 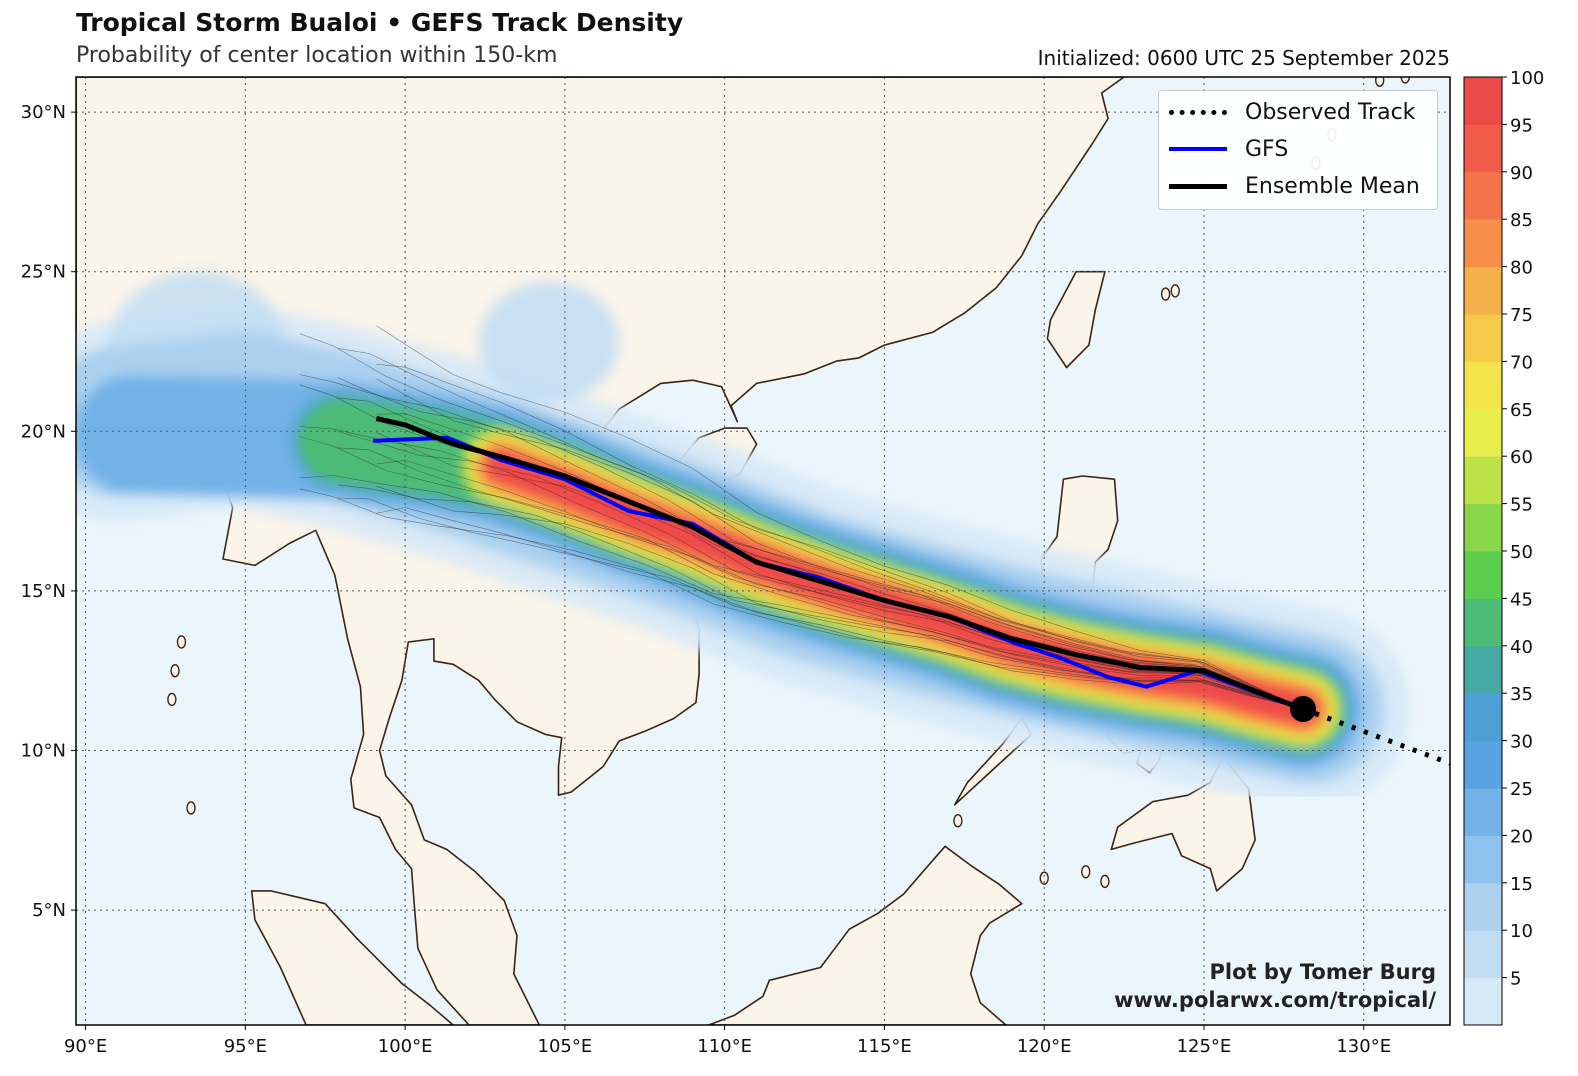 I want to click on y-tick-label: 15°N, so click(x=43, y=591).